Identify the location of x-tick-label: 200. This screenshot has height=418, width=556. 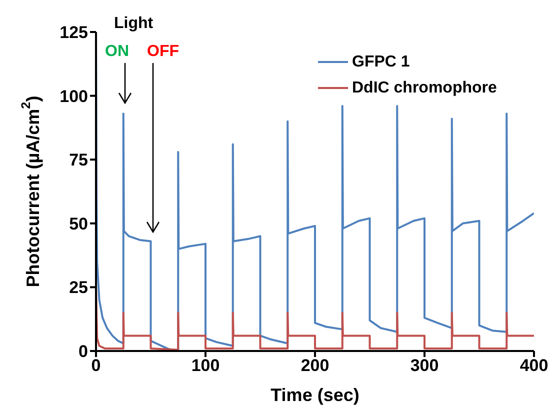
(315, 366).